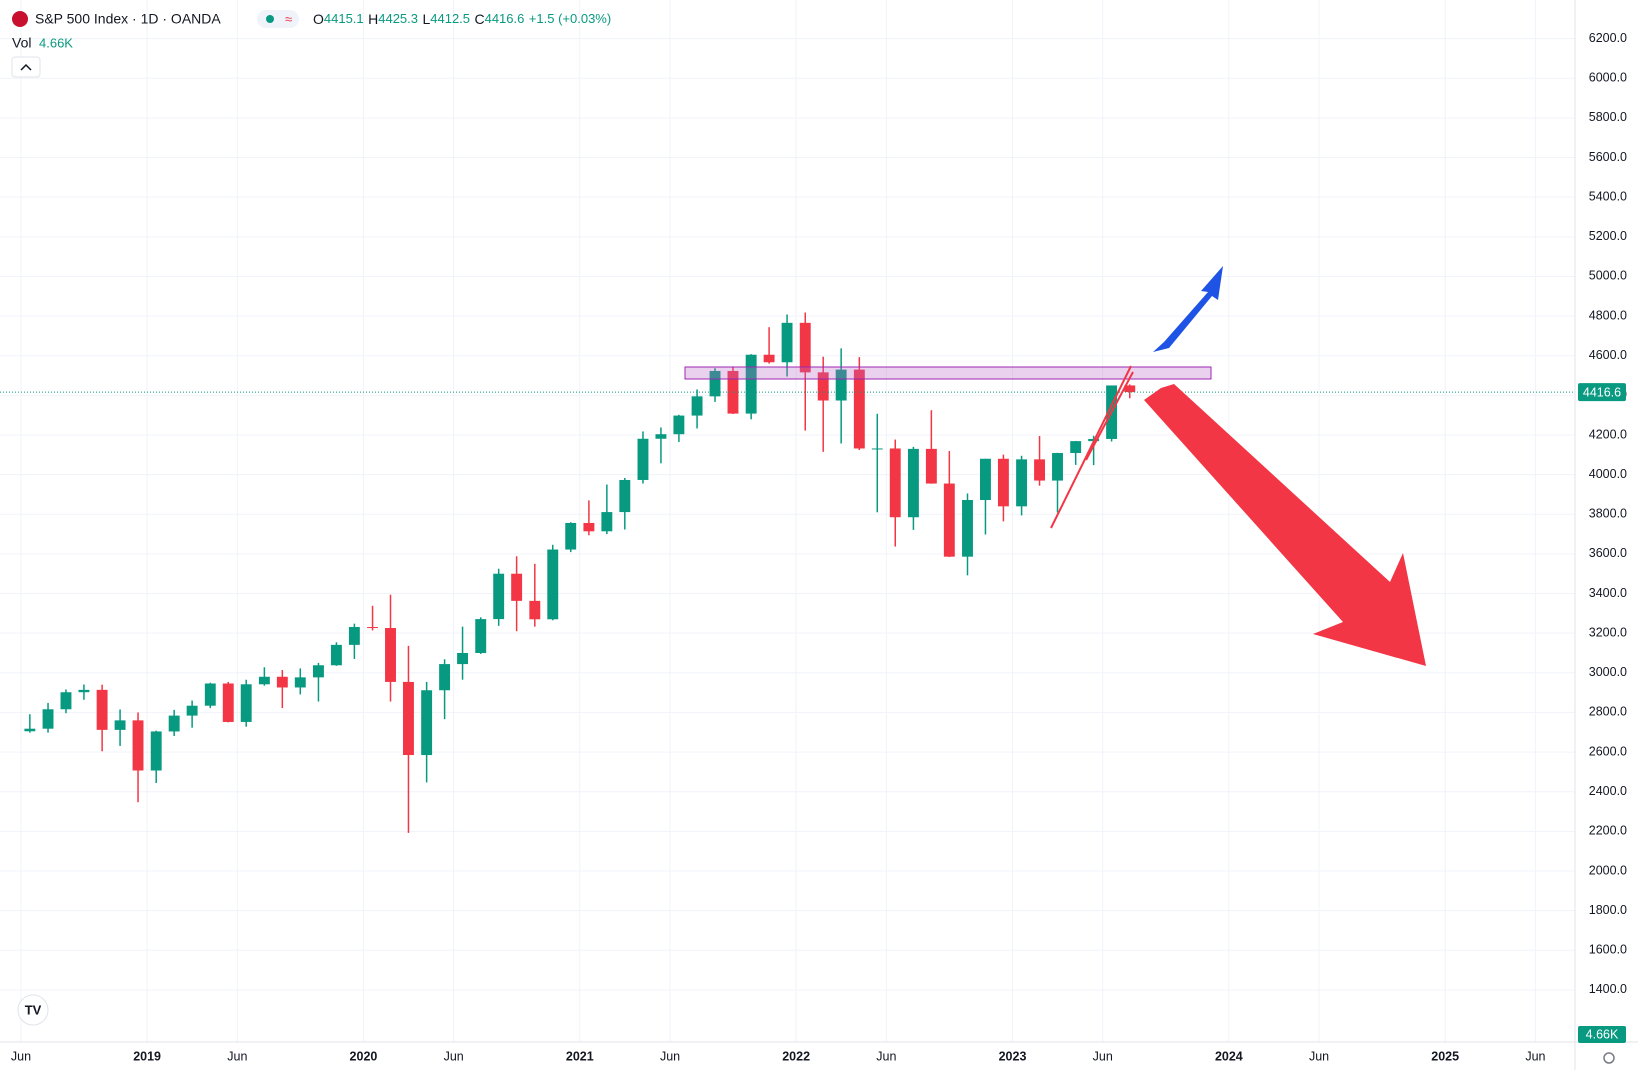 The width and height of the screenshot is (1638, 1070). Describe the element at coordinates (1608, 78) in the screenshot. I see `y-tick-label: 6000.0` at that location.